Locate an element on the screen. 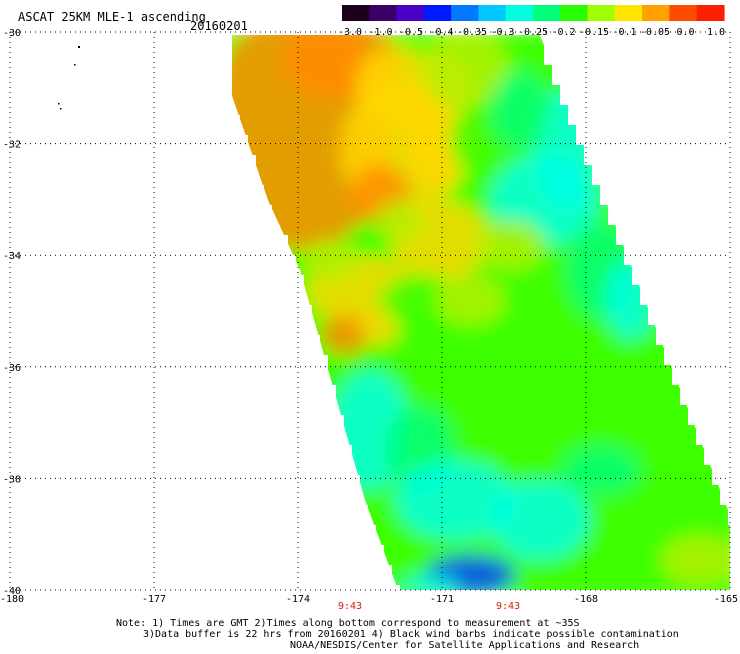 This screenshot has width=740, height=654. lat-label: -36 is located at coordinates (12, 368).